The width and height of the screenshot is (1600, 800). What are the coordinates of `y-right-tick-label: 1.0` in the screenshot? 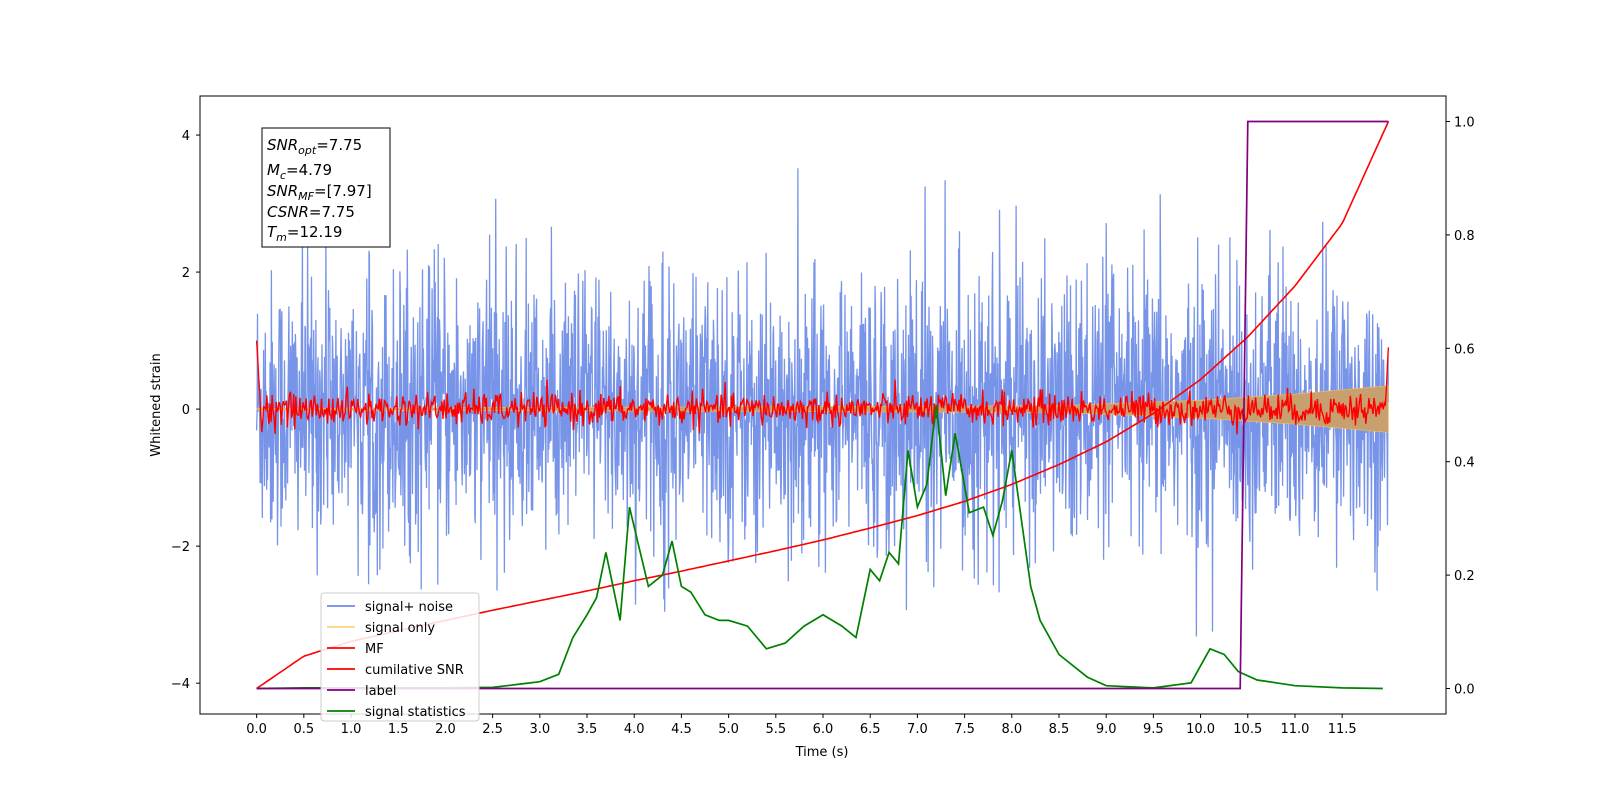 It's located at (1464, 123).